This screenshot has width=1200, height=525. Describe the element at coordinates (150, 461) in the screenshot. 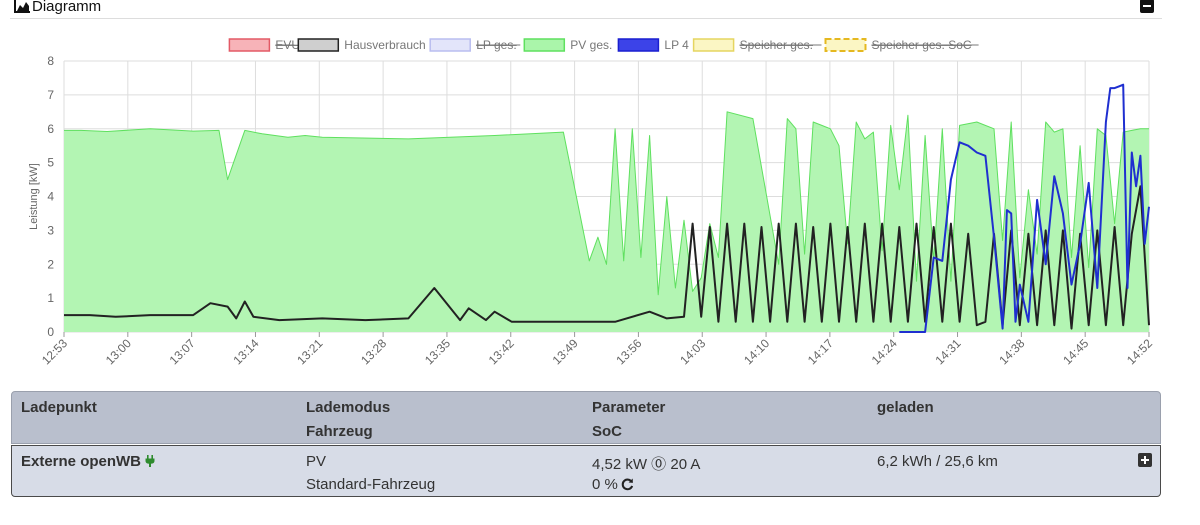

I see `plug-icon` at that location.